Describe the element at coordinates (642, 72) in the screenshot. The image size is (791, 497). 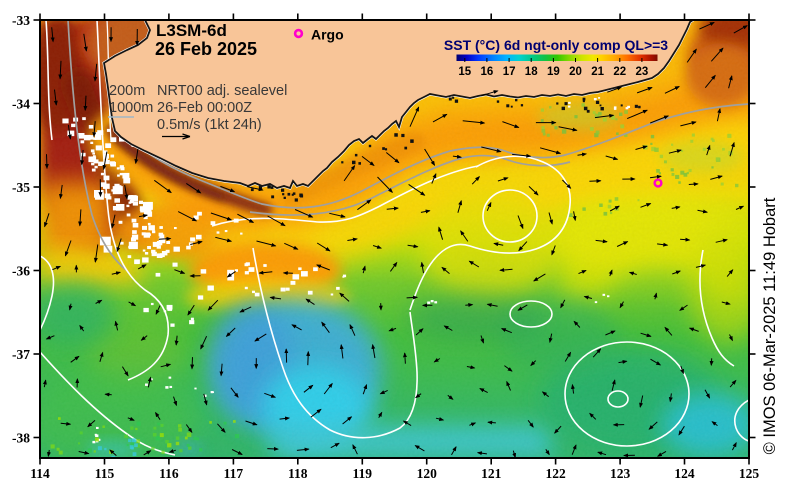
I see `svg-text: 23` at that location.